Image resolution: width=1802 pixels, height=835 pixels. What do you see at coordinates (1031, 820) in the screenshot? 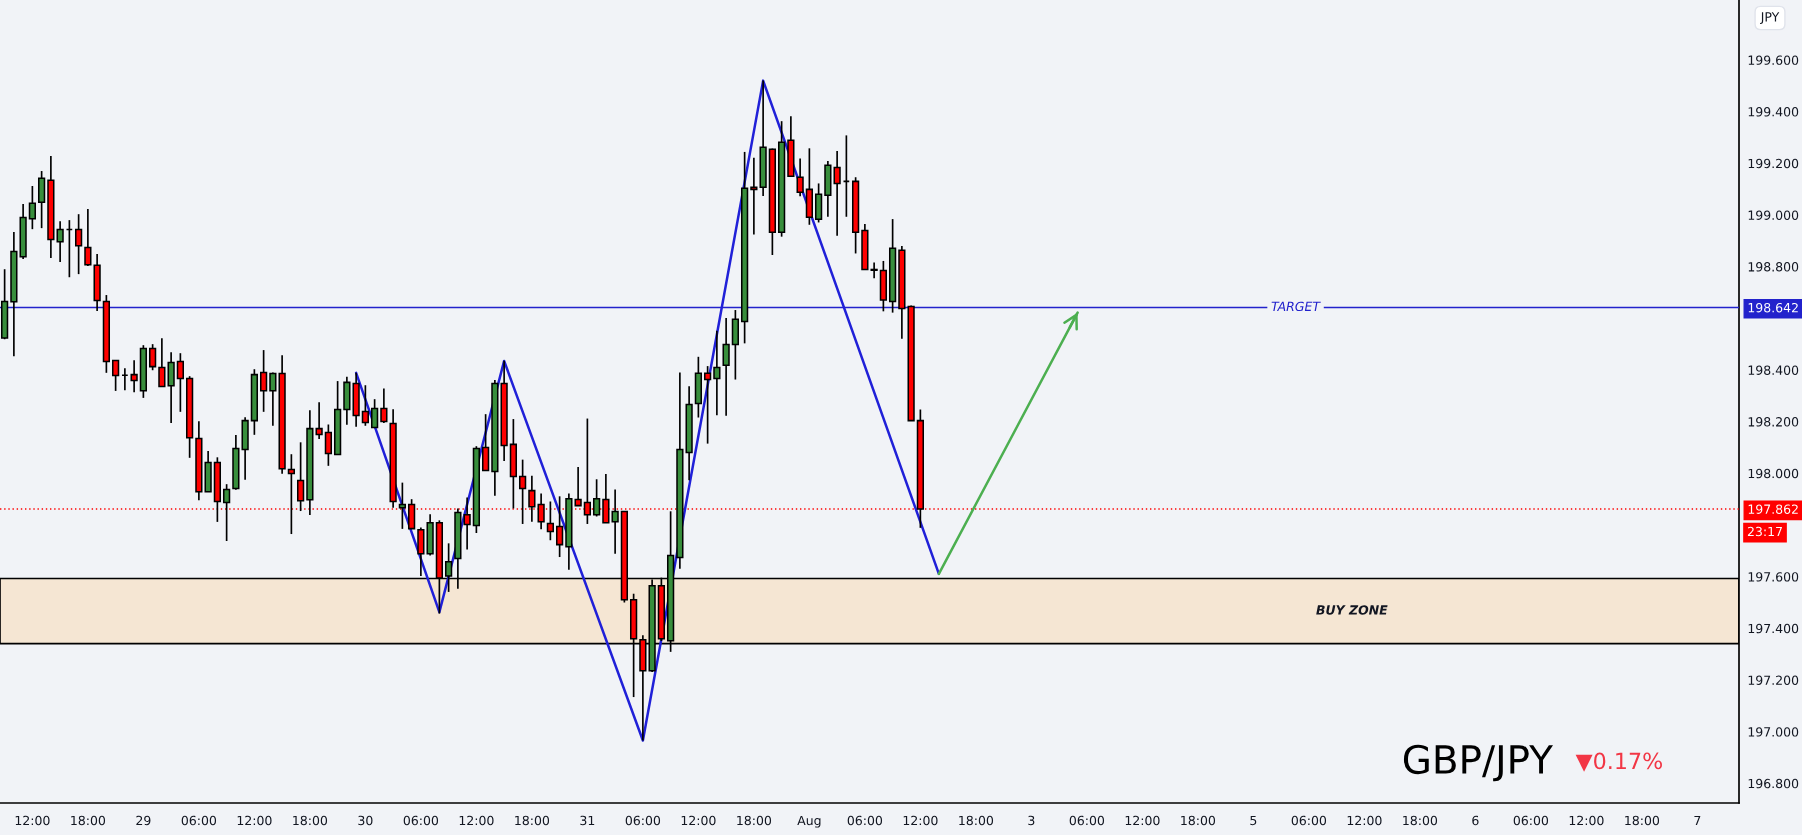
I see `x-tick-label: 3` at bounding box center [1031, 820].